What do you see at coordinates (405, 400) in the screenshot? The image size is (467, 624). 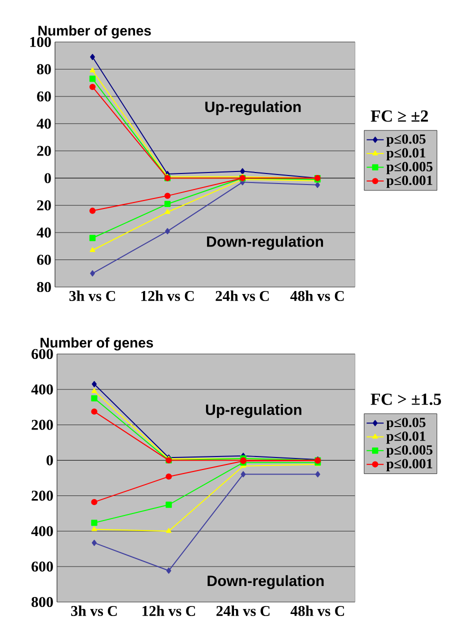 I see `legend-title: FC > ±1.5` at bounding box center [405, 400].